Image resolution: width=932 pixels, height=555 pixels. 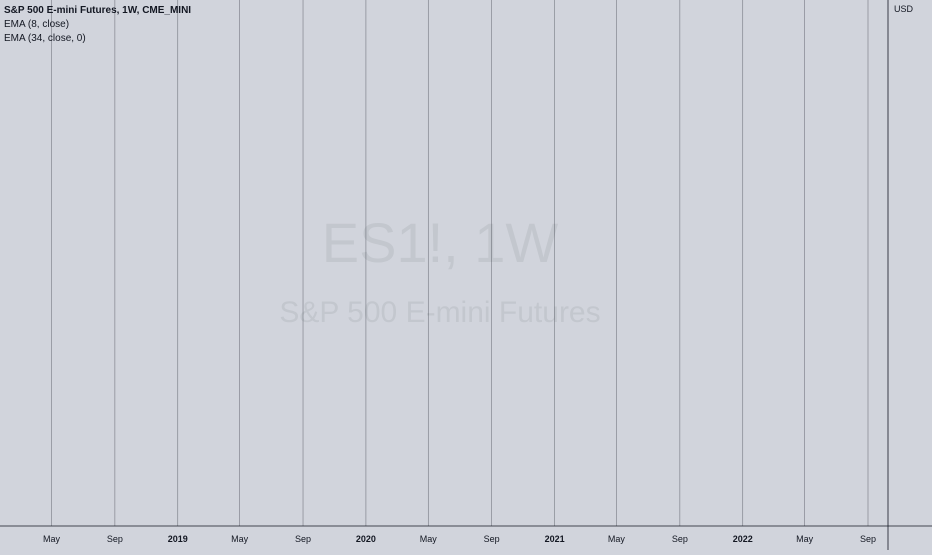 I want to click on symbol-header: S&P 500 E-mini Futures, 1W, CME_MINI, so click(x=98, y=10).